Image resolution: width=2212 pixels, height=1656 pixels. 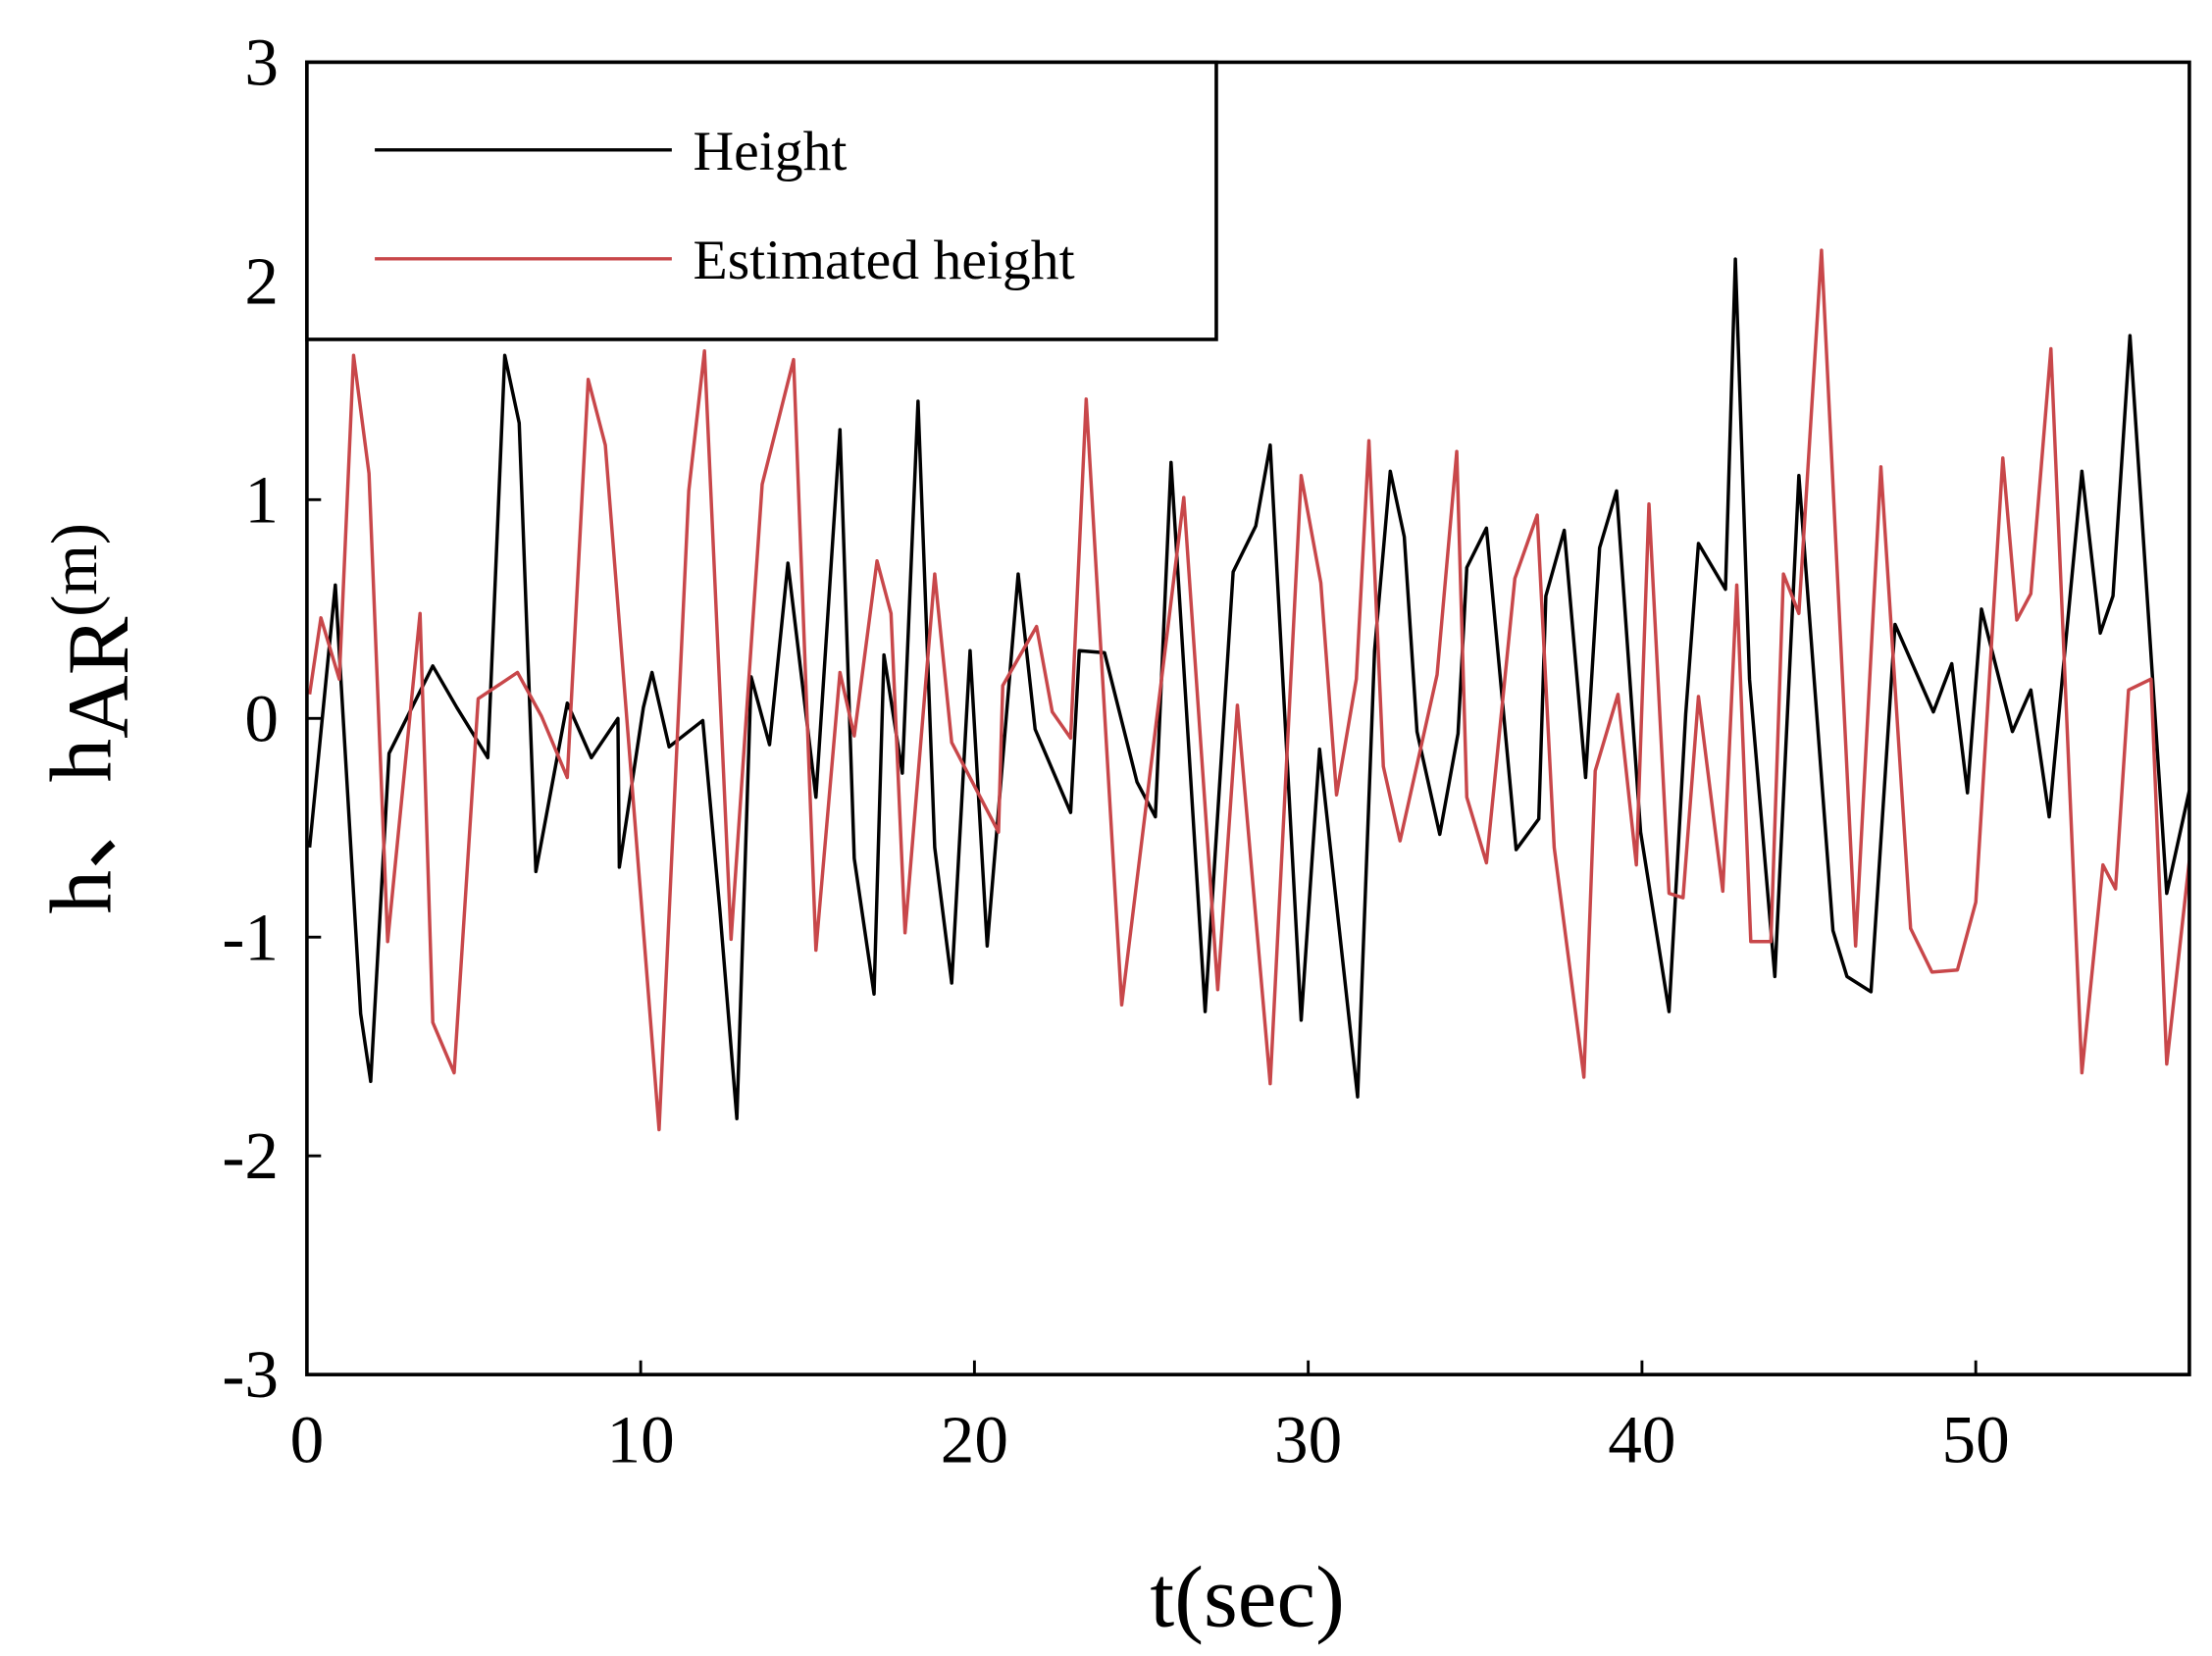 What do you see at coordinates (761, 201) in the screenshot?
I see `legend-box` at bounding box center [761, 201].